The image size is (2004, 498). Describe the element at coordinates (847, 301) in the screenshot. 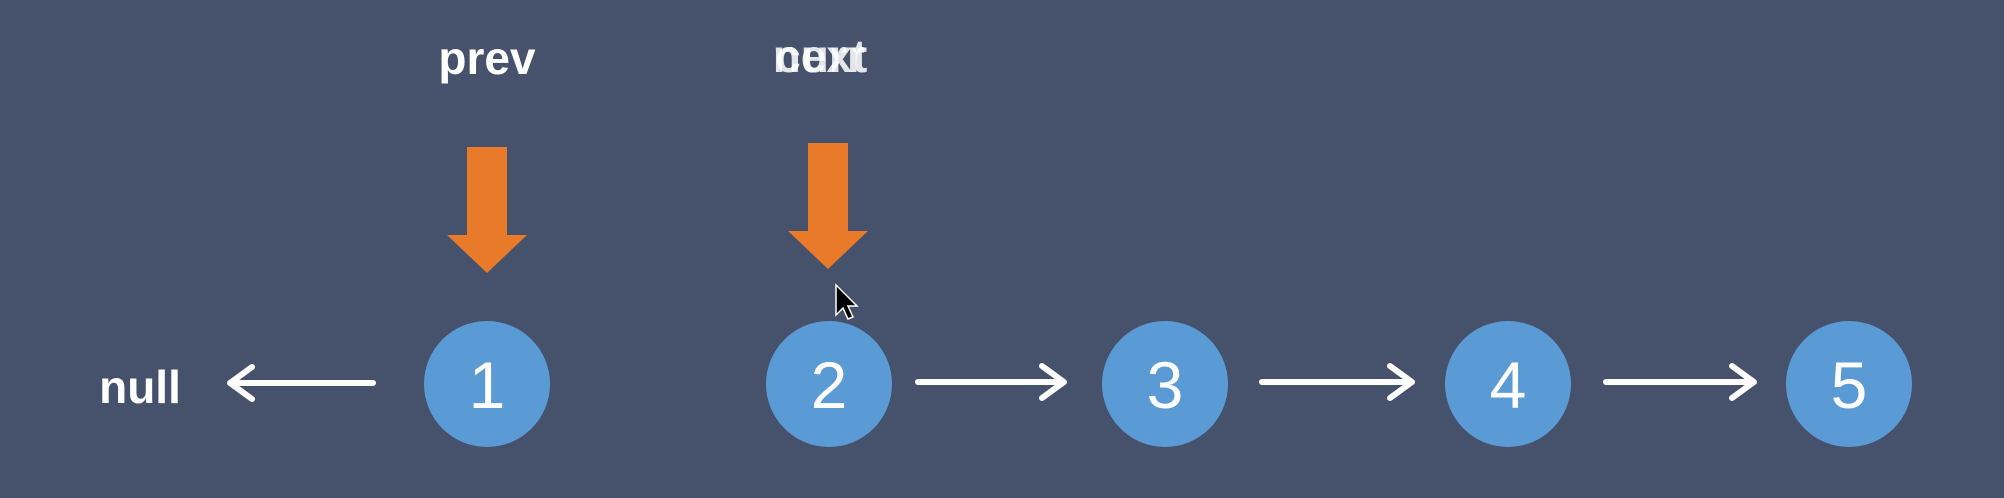

I see `mouse-cursor-icon` at that location.